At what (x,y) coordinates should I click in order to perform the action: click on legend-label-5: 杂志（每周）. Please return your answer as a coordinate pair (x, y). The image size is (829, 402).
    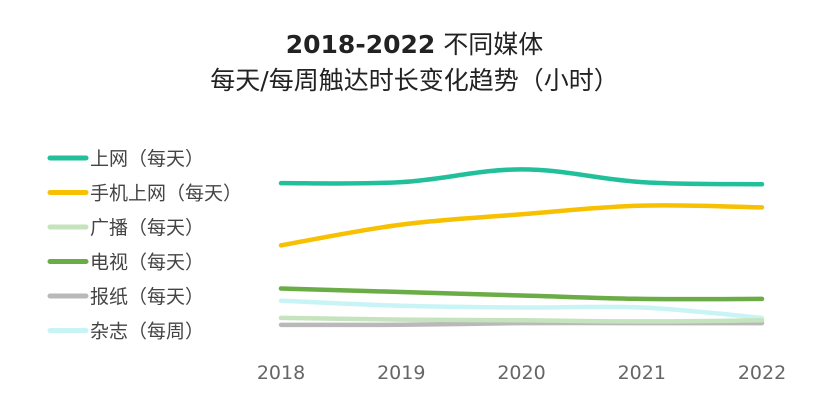
    Looking at the image, I should click on (147, 332).